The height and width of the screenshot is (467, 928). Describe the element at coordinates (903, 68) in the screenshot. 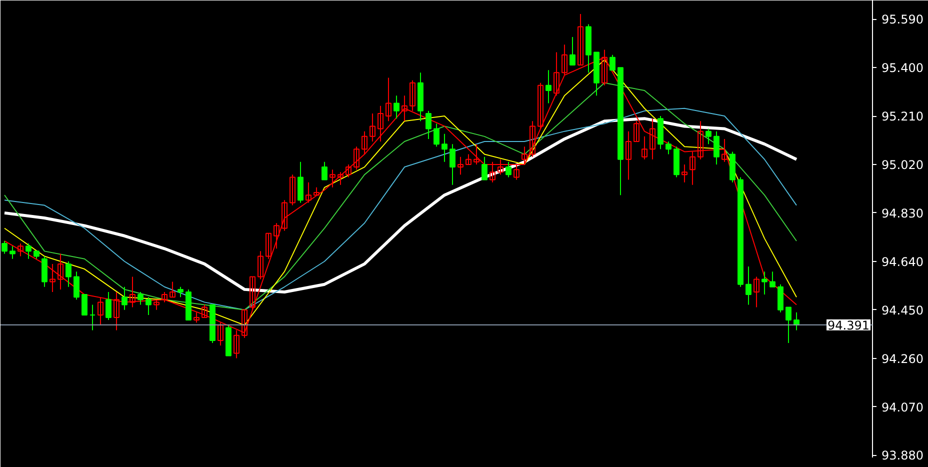

I see `y-tick-label: 95.400` at that location.